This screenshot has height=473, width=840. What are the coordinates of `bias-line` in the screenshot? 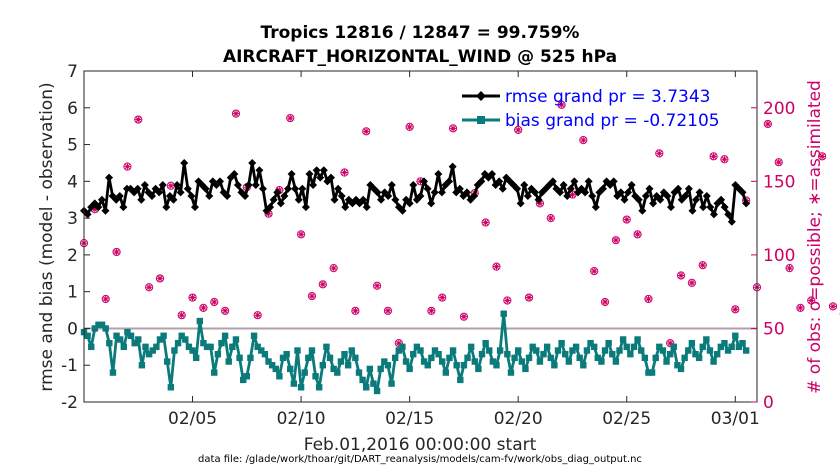 It's located at (415, 352).